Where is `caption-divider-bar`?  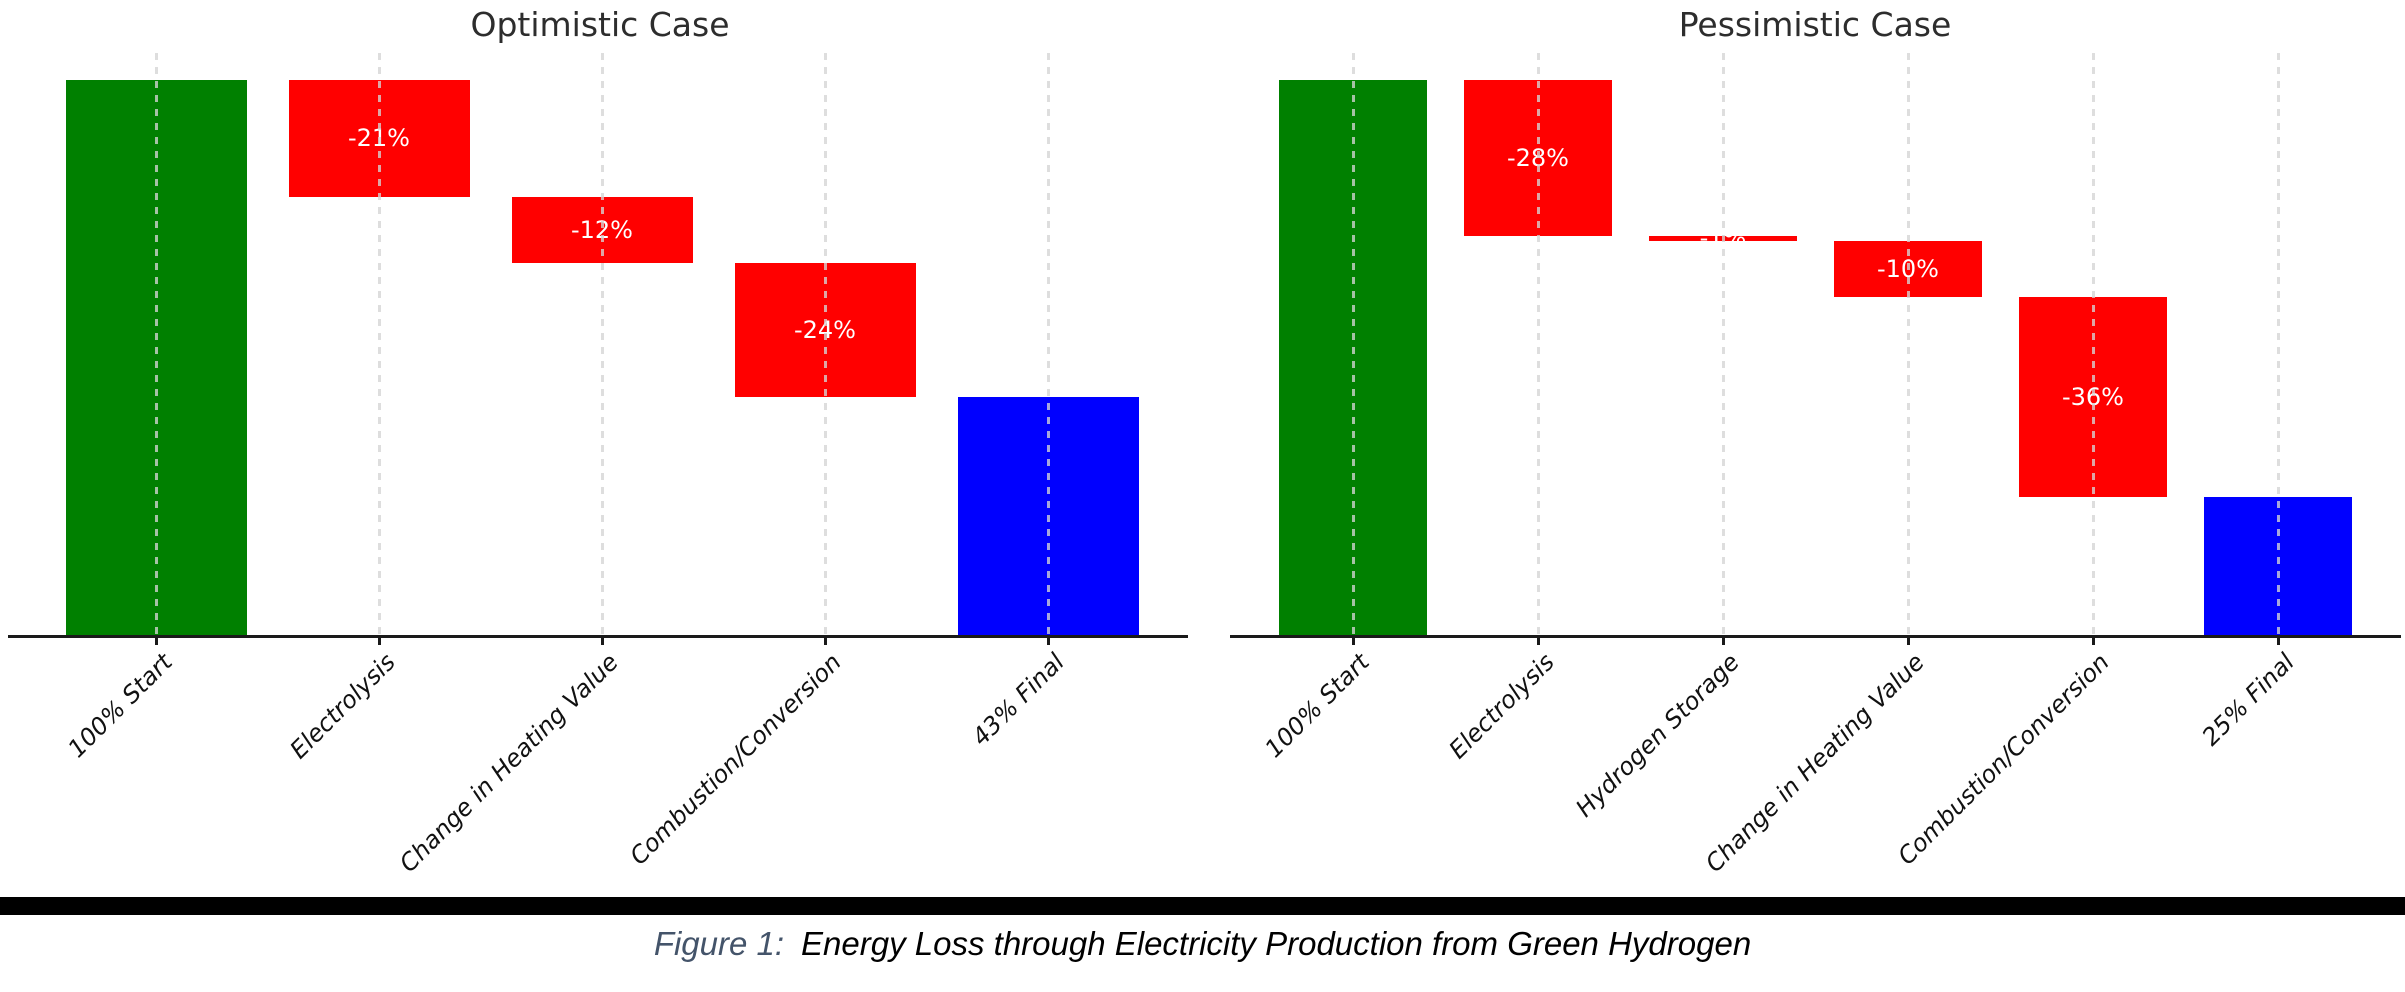
caption-divider-bar is located at coordinates (1202, 906).